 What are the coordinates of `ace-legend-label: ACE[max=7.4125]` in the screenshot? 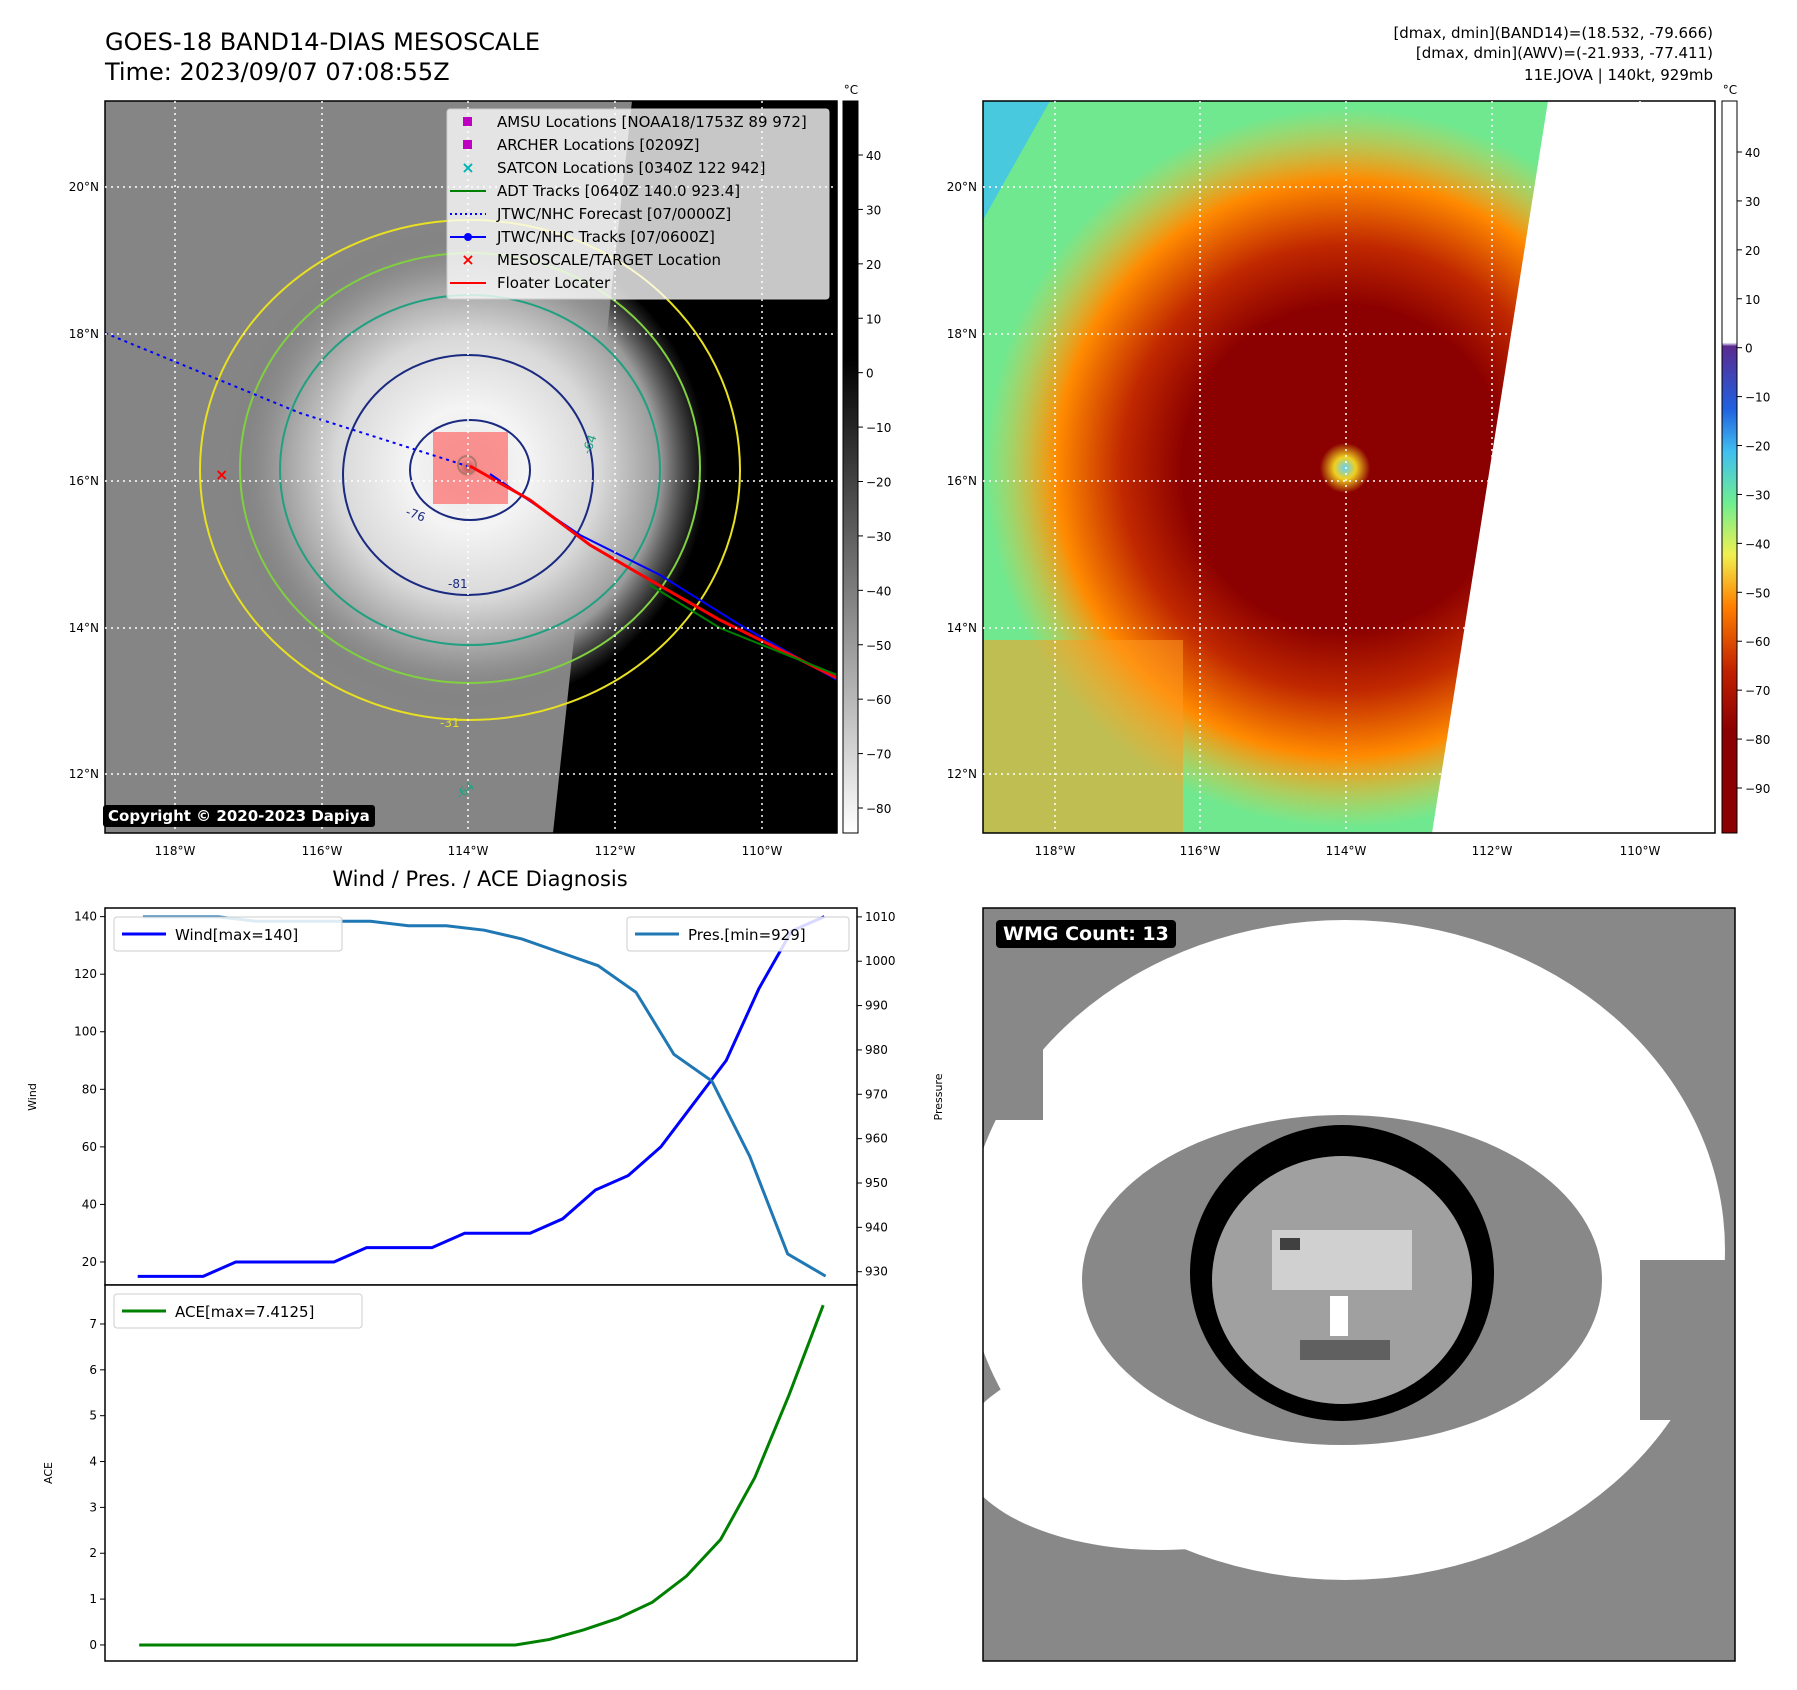 It's located at (244, 1312).